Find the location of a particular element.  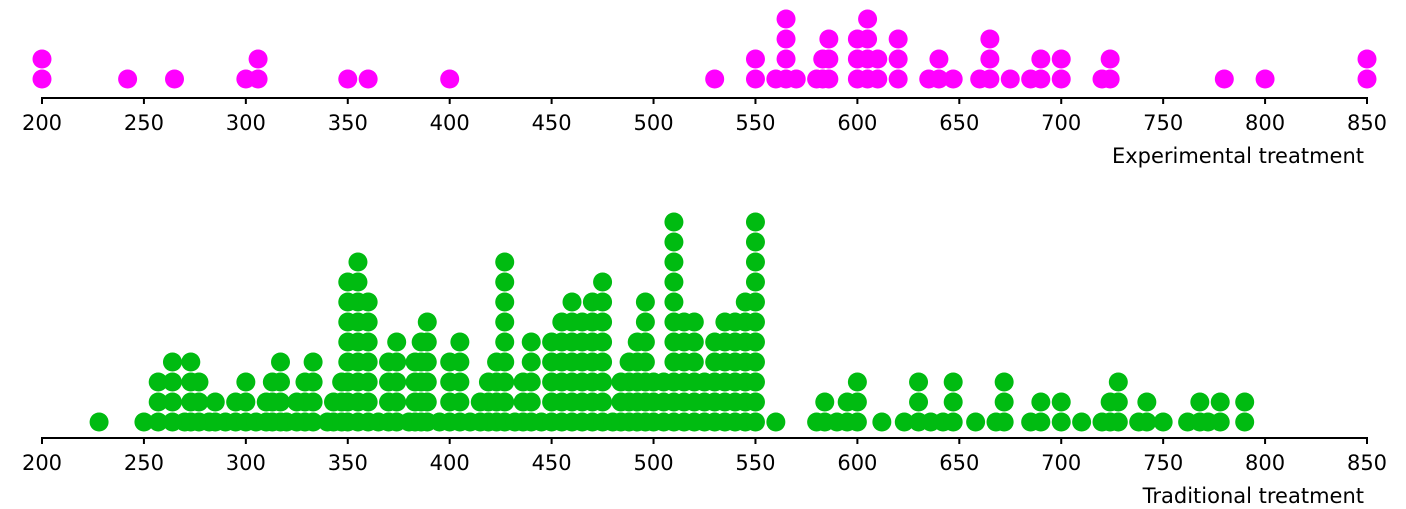

experimental-tick-label: 200 is located at coordinates (42, 123).